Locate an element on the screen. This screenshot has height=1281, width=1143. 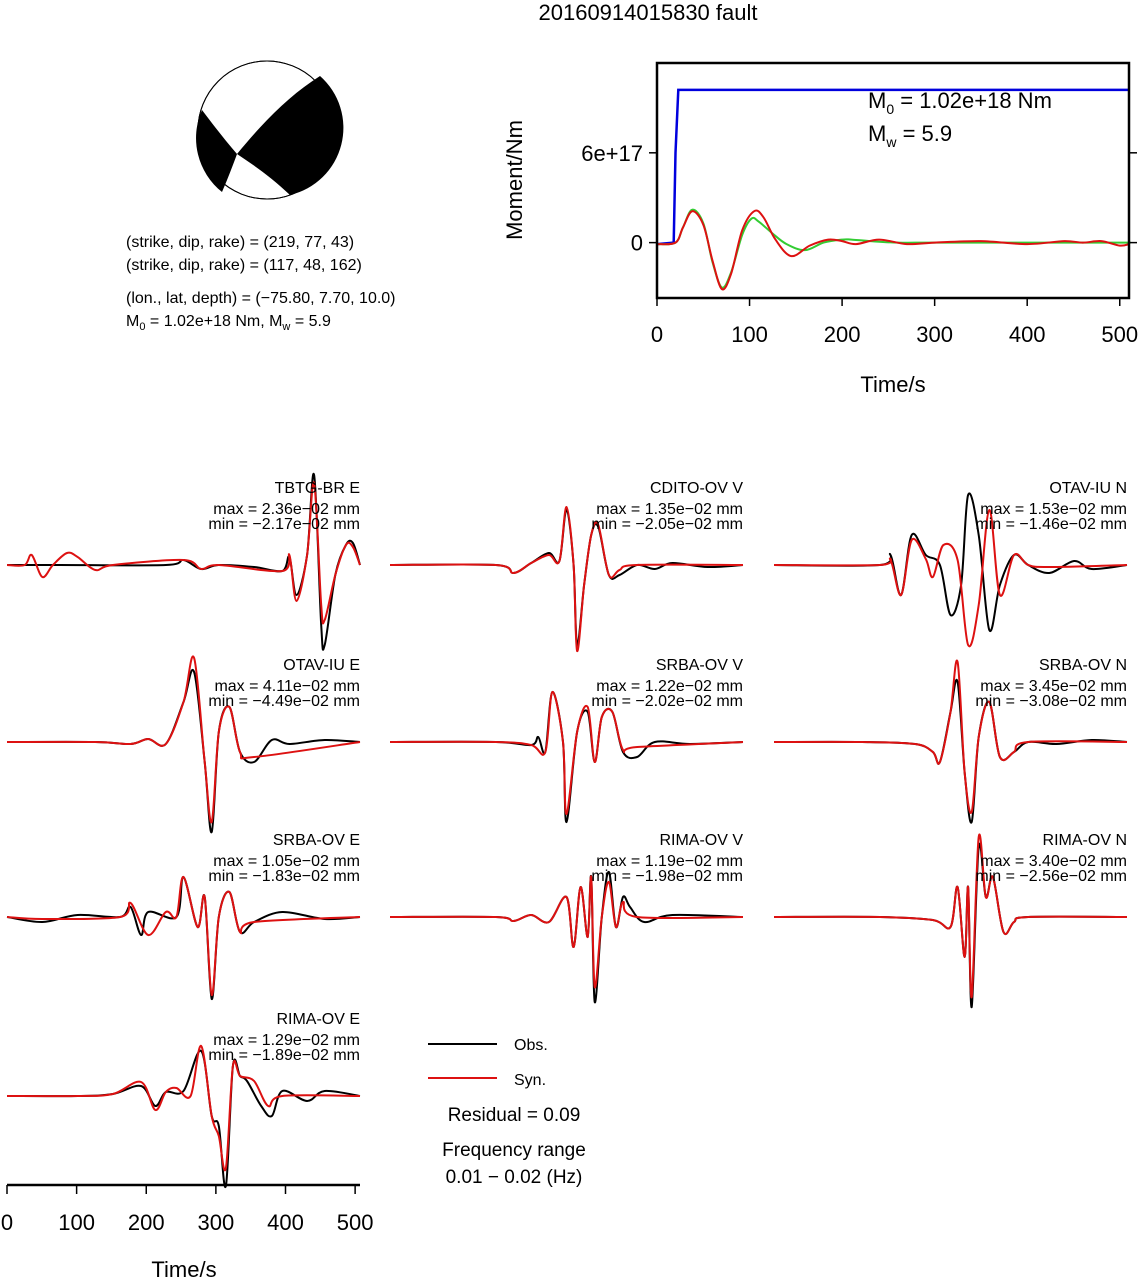
m0-text: = 1.02e+18 Nm, M is located at coordinates (213, 321).